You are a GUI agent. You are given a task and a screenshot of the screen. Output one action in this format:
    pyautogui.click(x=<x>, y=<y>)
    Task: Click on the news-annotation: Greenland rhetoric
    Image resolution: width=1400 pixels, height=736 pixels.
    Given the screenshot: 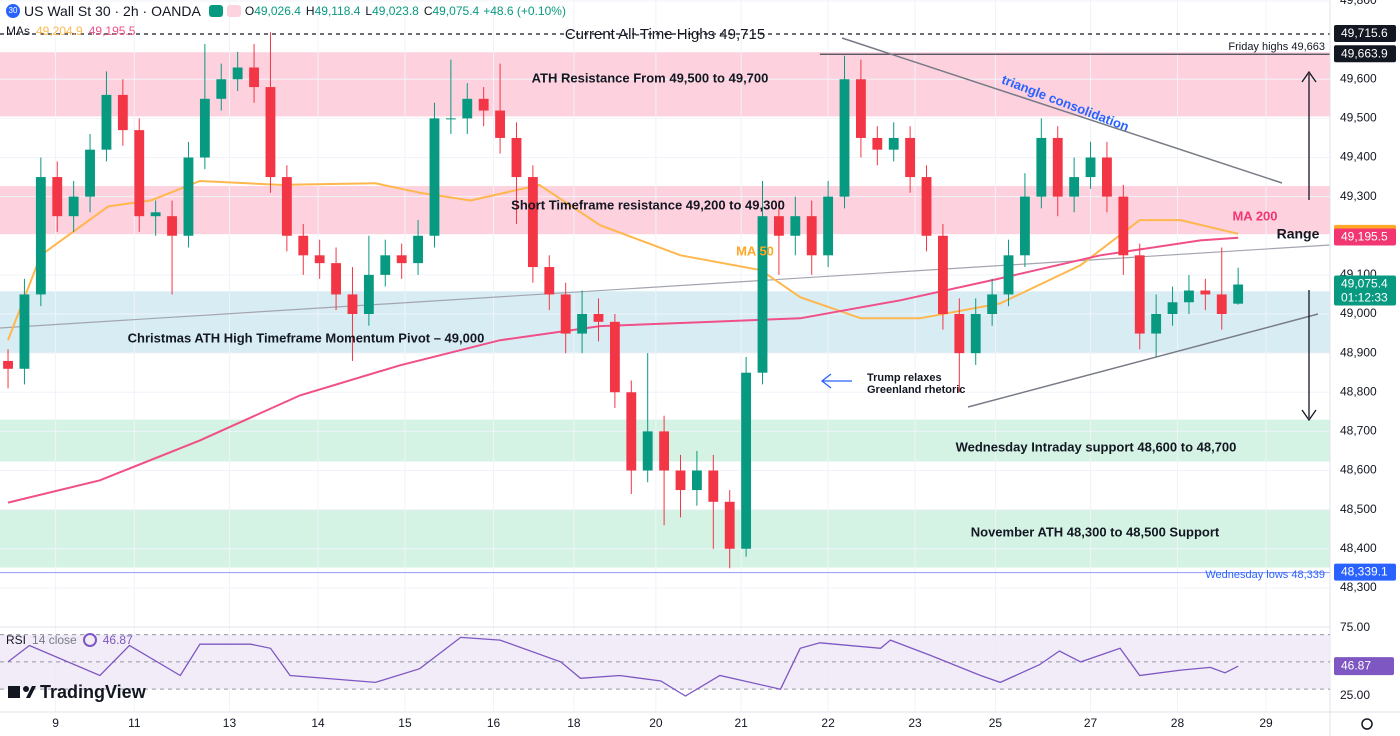 What is the action you would take?
    pyautogui.click(x=916, y=390)
    